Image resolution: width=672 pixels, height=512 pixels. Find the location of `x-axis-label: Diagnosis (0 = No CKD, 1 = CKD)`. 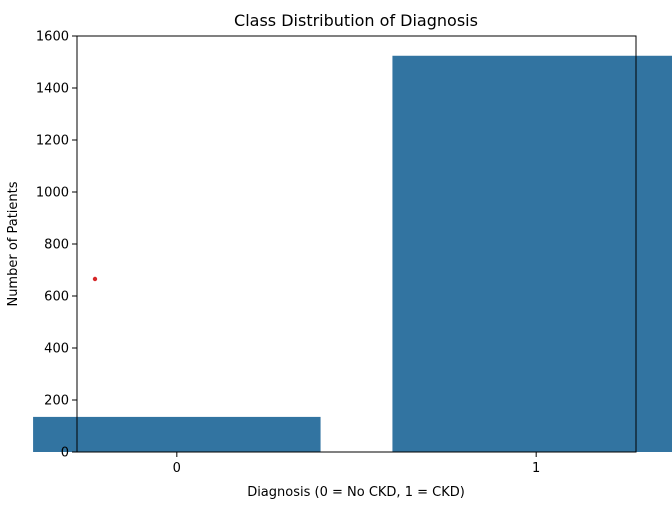

x-axis-label: Diagnosis (0 = No CKD, 1 = CKD) is located at coordinates (356, 492).